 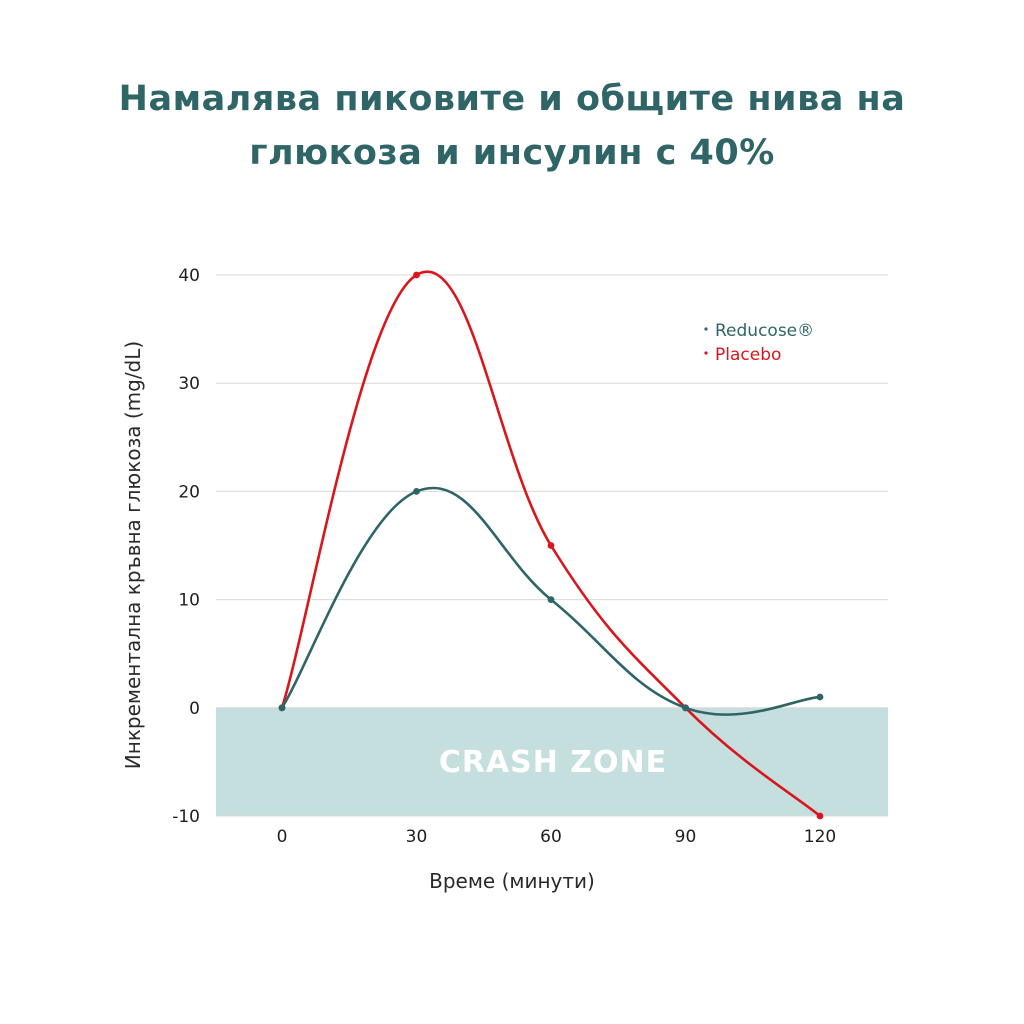 I want to click on x-tick-label: 0, so click(x=282, y=837).